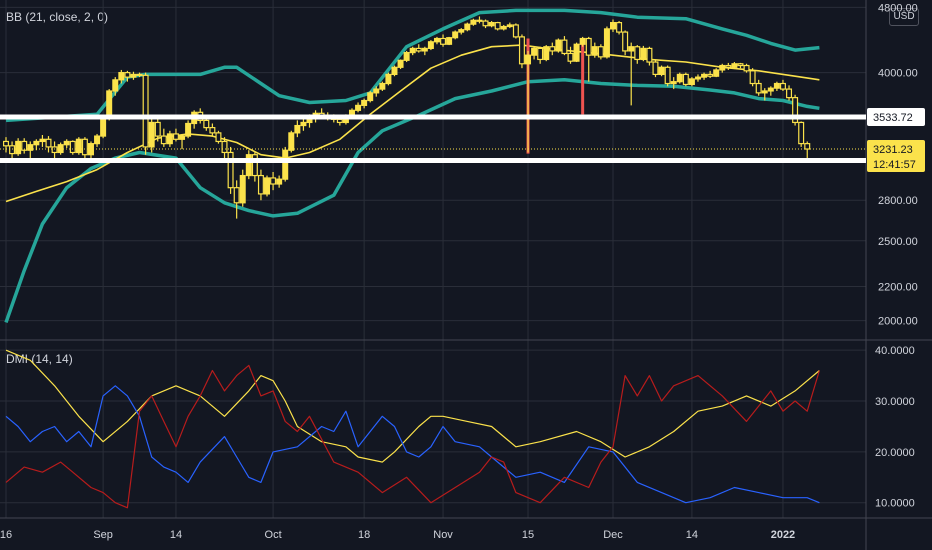  What do you see at coordinates (904, 17) in the screenshot?
I see `currency-button: USD` at bounding box center [904, 17].